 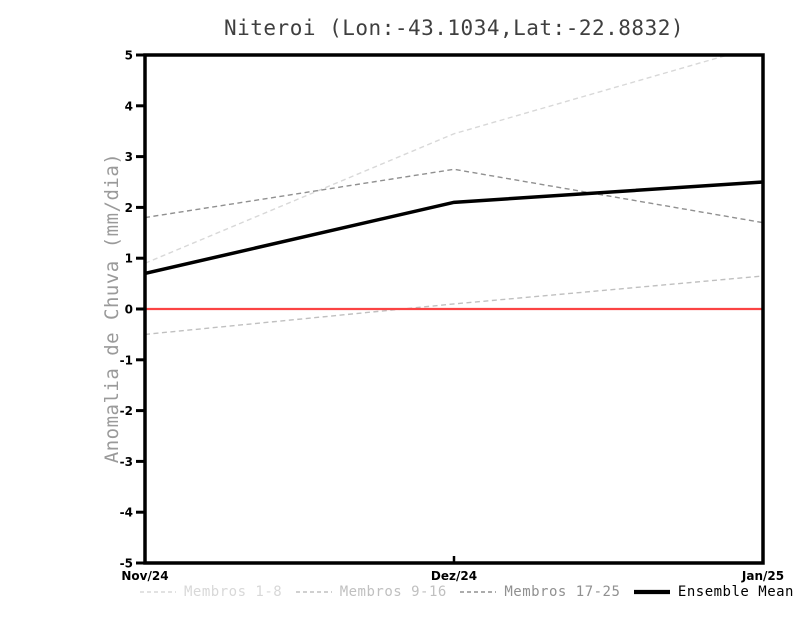 What do you see at coordinates (129, 310) in the screenshot?
I see `y-tick-label: 0` at bounding box center [129, 310].